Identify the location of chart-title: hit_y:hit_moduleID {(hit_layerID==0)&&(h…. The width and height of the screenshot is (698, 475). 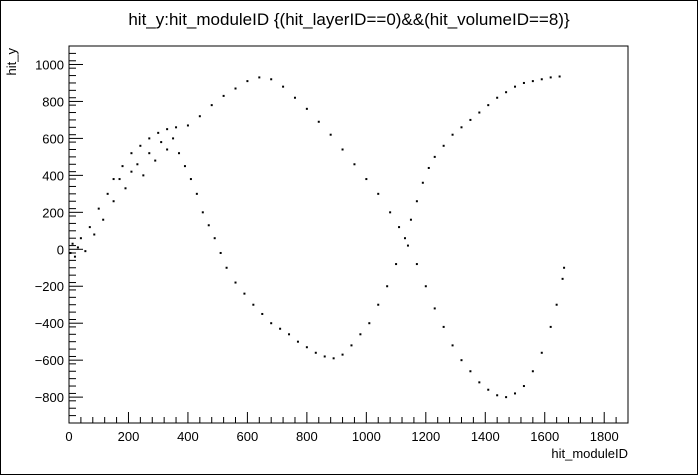
(349, 19).